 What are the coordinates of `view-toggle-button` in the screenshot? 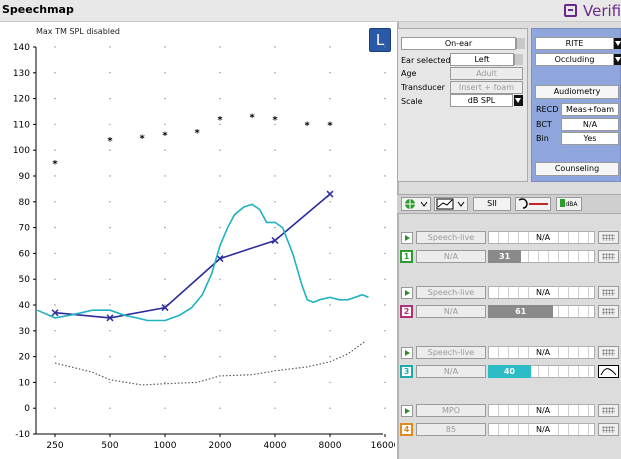 It's located at (416, 204).